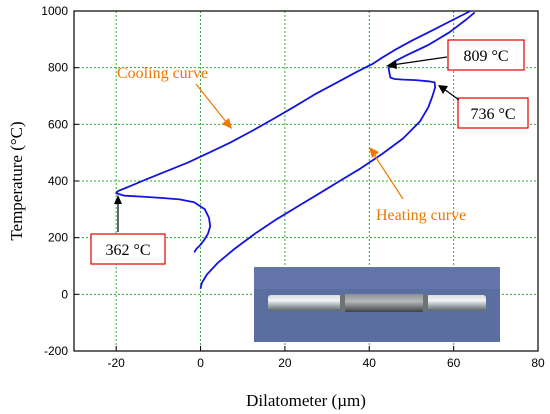  I want to click on specimen-rod, so click(377, 303).